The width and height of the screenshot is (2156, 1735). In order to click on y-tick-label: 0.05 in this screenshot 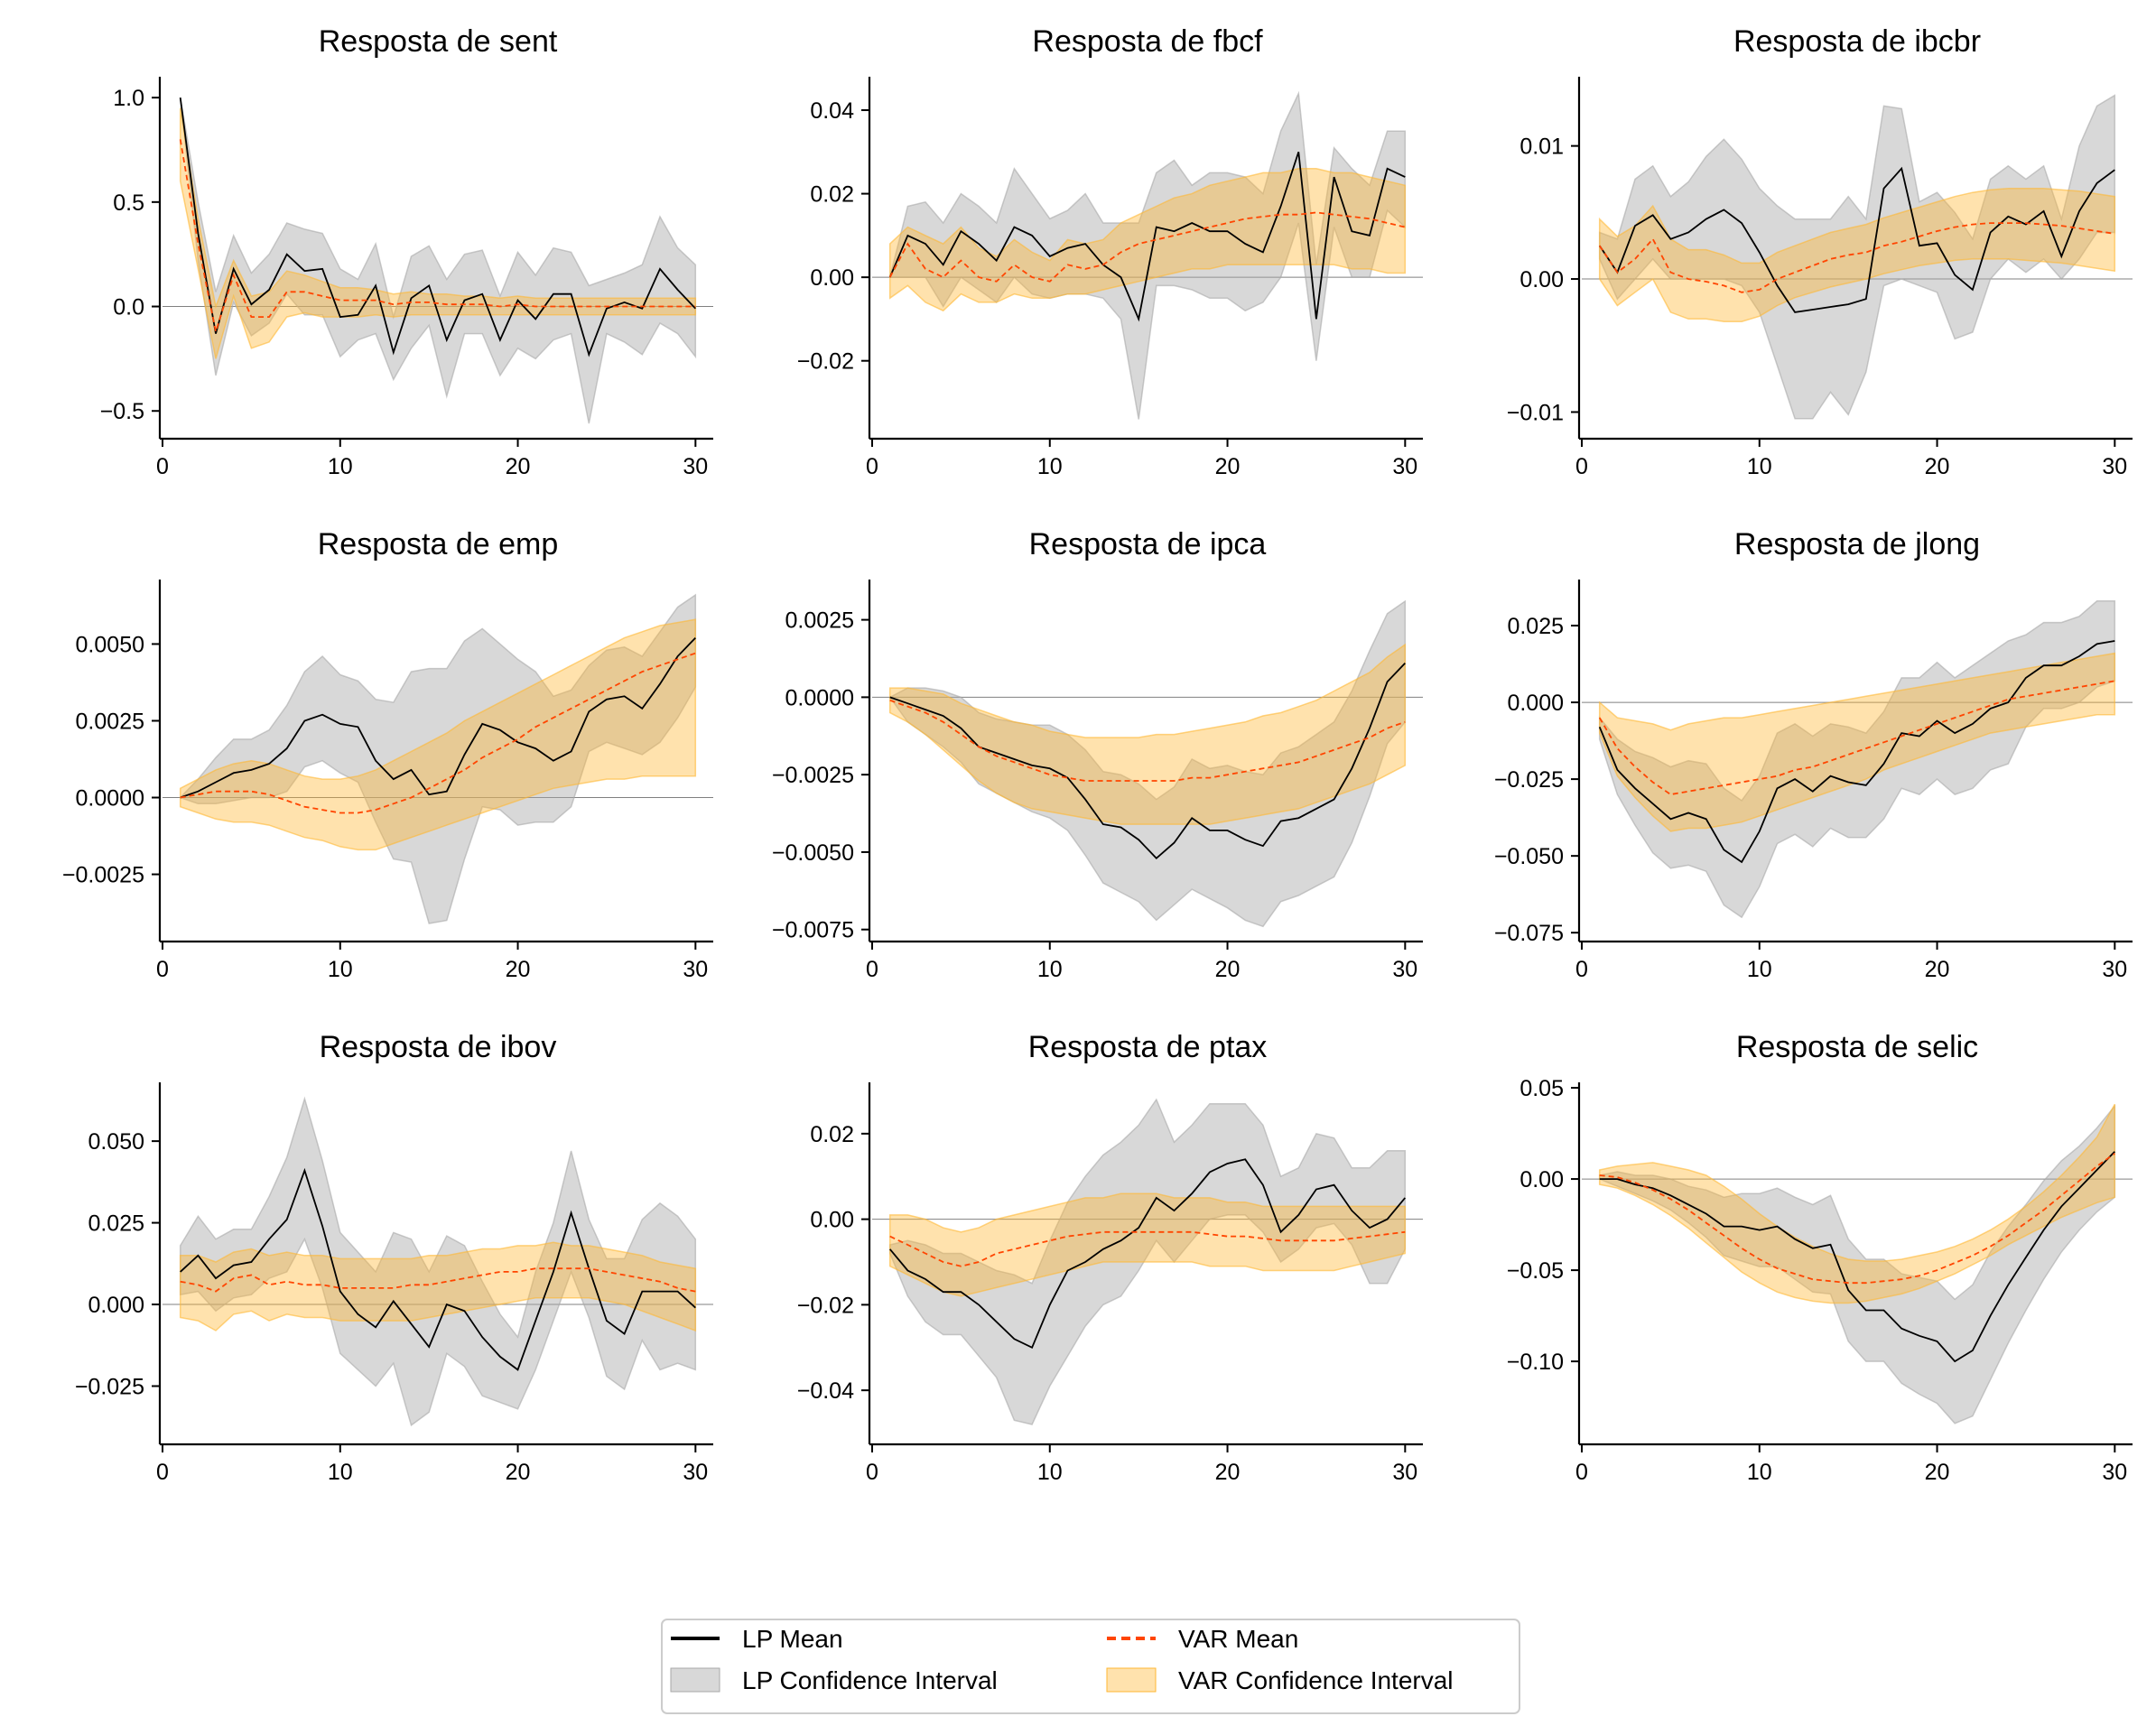, I will do `click(1541, 1088)`.